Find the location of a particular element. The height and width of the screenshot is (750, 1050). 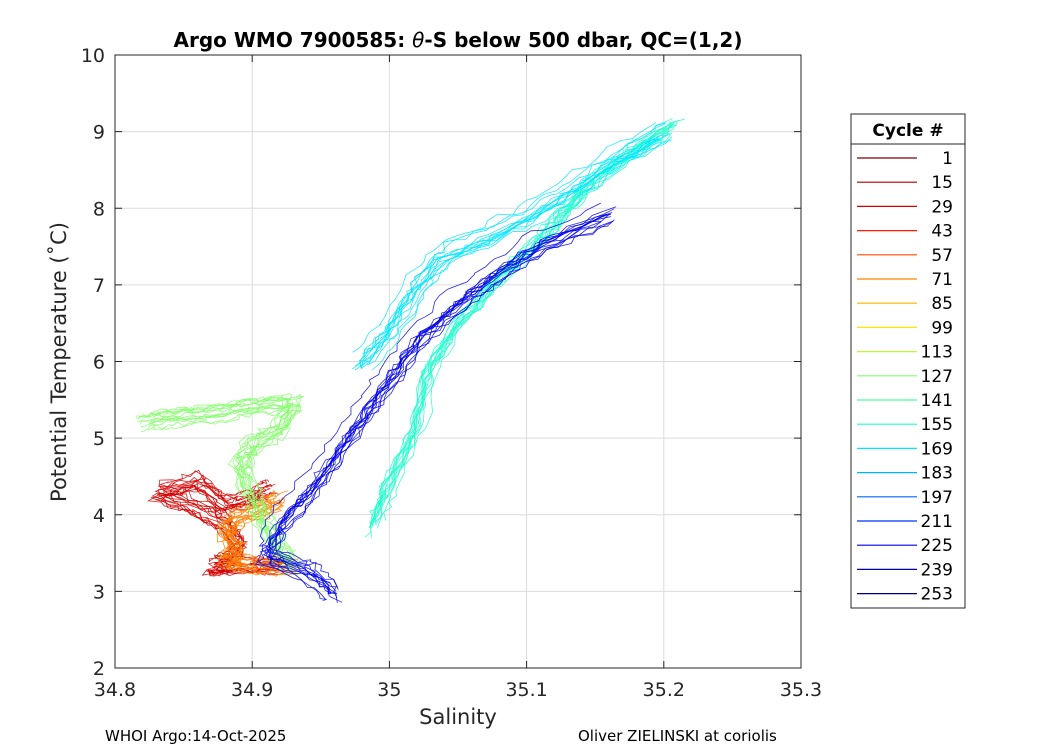

legend-label: 85 is located at coordinates (942, 304).